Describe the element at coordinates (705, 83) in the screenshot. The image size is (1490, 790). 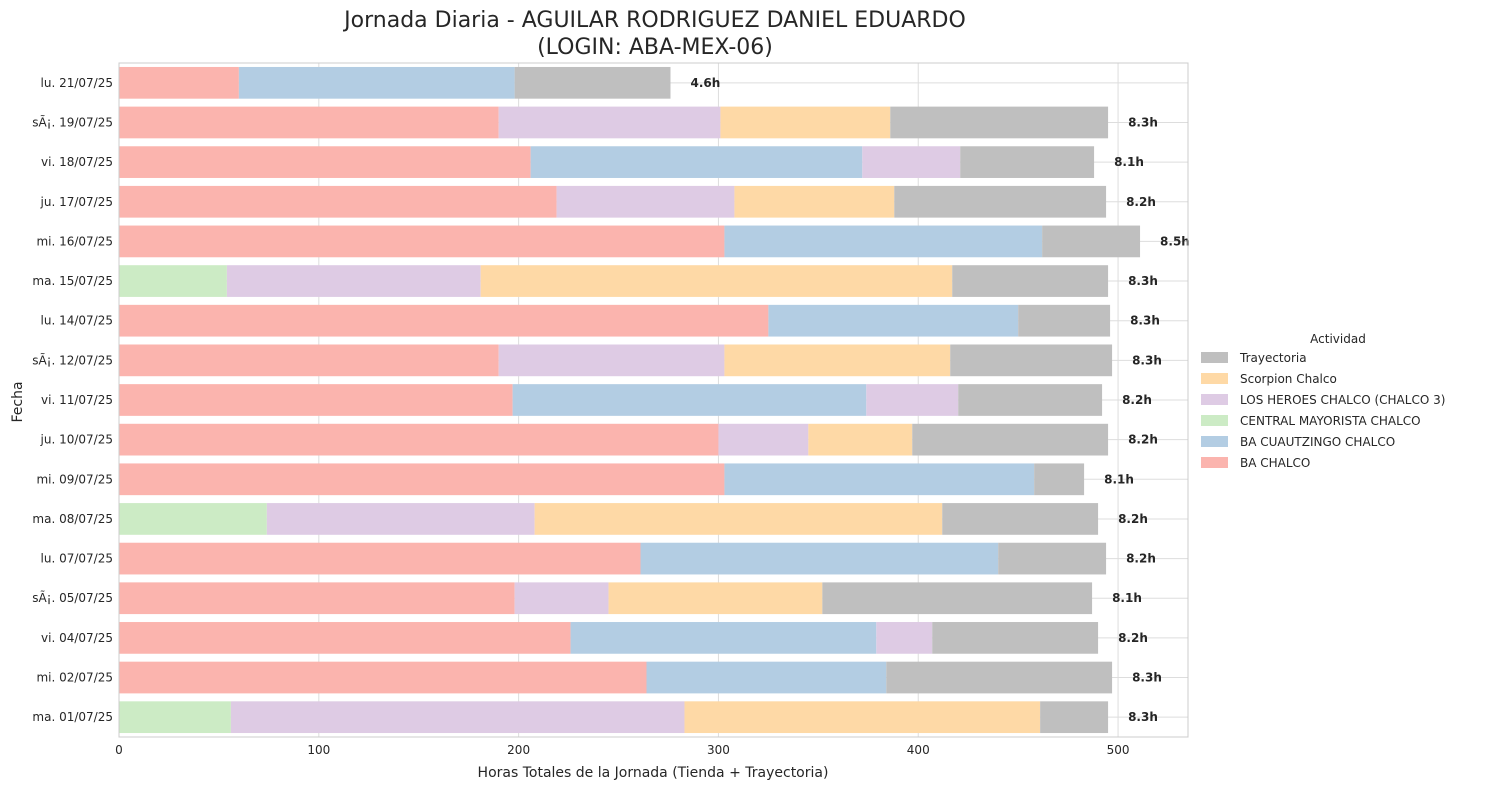
I see `bar-total-label: 4.6h` at that location.